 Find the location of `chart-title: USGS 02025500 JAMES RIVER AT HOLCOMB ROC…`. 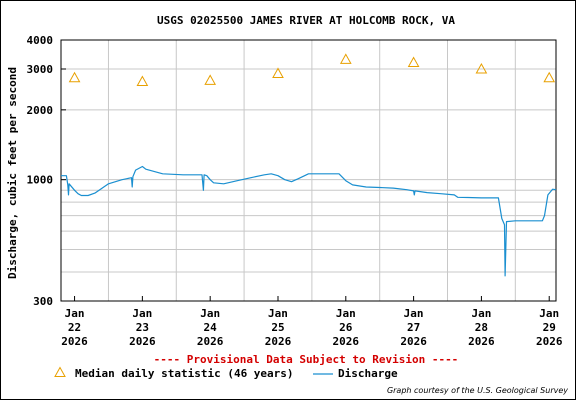

chart-title: USGS 02025500 JAMES RIVER AT HOLCOMB ROC… is located at coordinates (306, 20).